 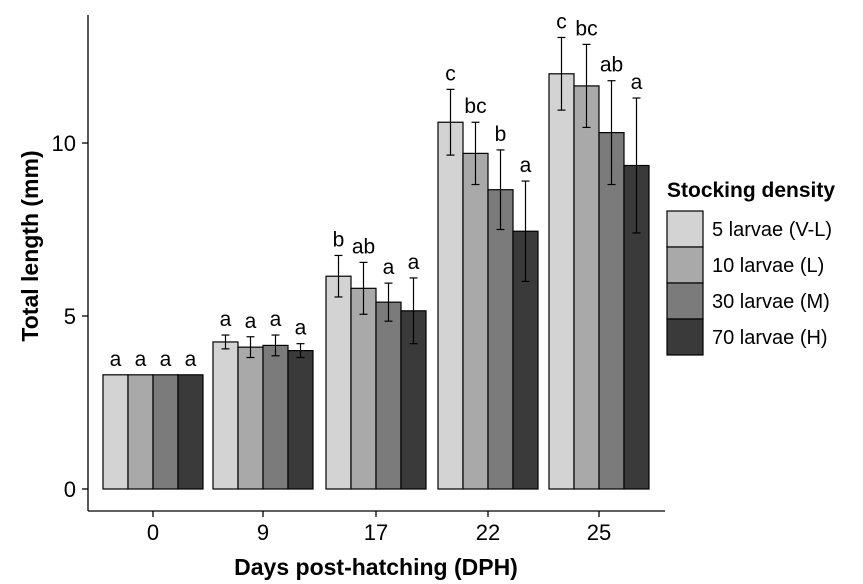 I want to click on y-axis-ticks: 0 5 10, so click(x=70, y=316).